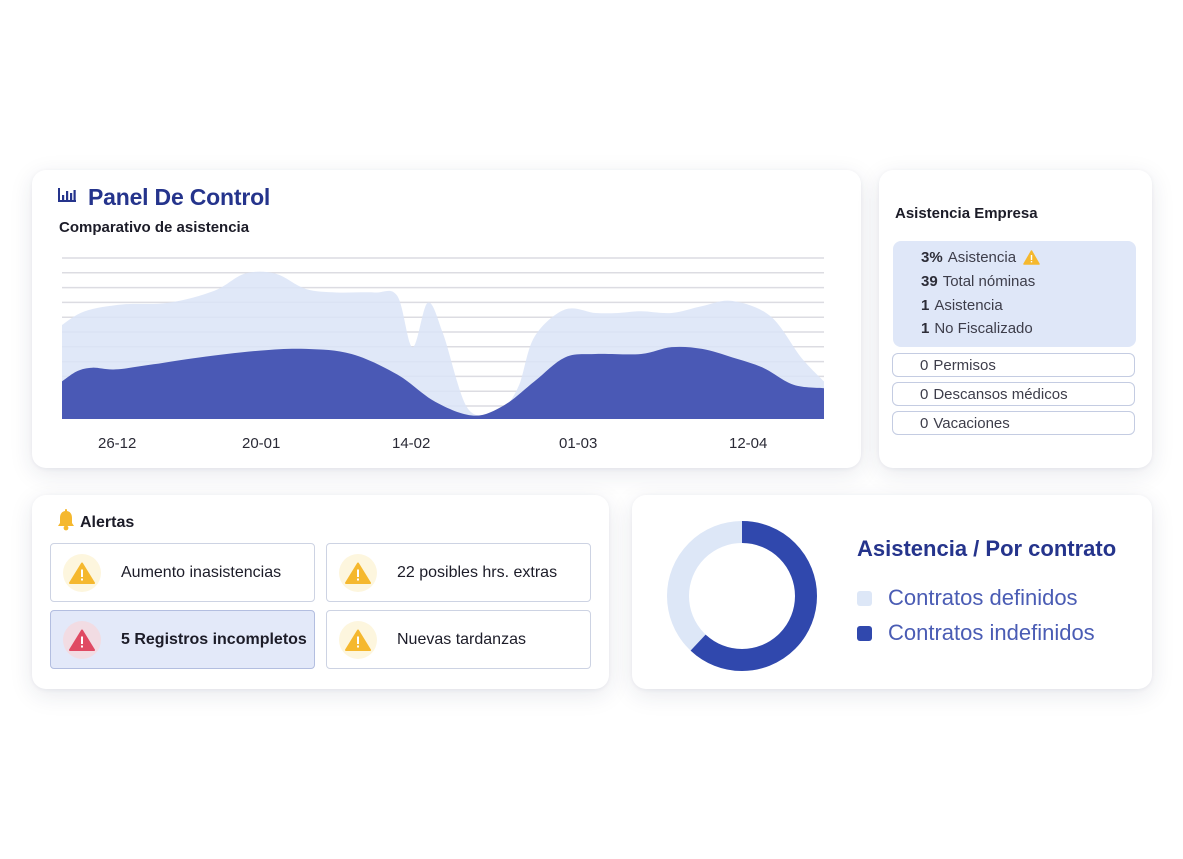 Image resolution: width=1183 pixels, height=859 pixels. Describe the element at coordinates (578, 443) in the screenshot. I see `x-tick-label: 01-03` at that location.